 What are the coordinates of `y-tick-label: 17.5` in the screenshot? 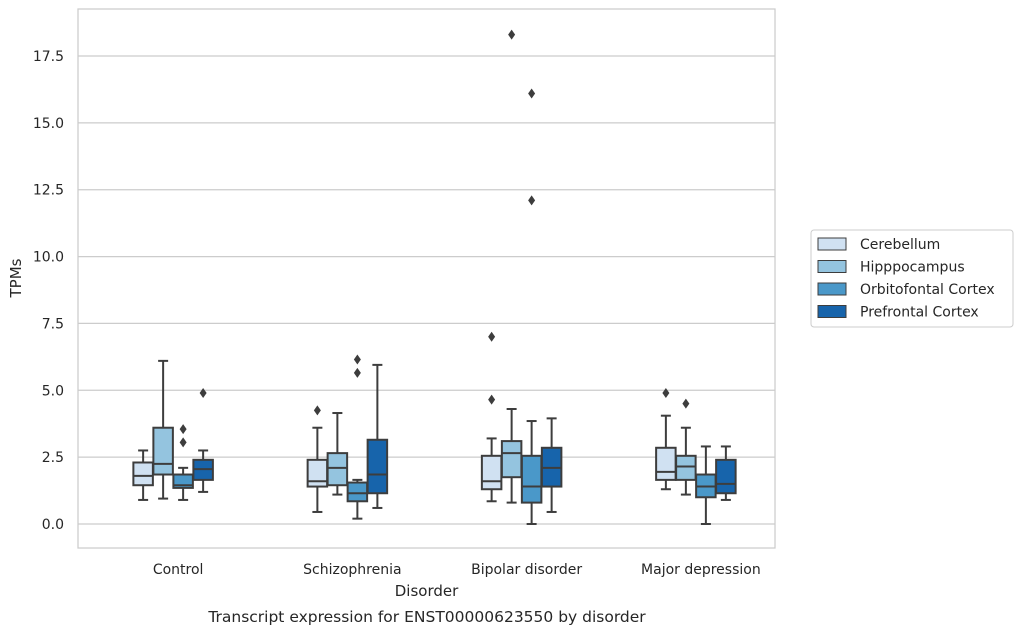 It's located at (48, 57).